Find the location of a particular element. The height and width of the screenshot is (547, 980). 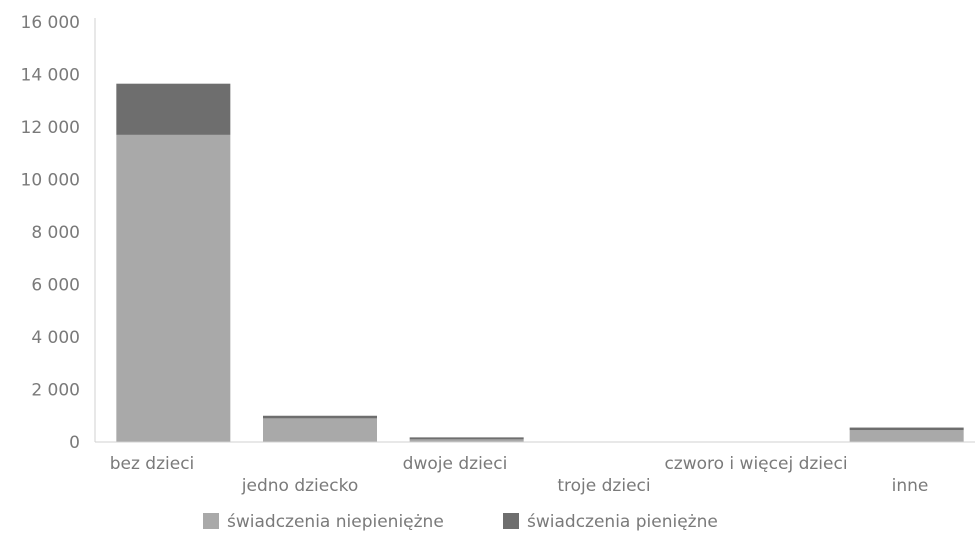

x-category-label: troje dzieci is located at coordinates (603, 486).